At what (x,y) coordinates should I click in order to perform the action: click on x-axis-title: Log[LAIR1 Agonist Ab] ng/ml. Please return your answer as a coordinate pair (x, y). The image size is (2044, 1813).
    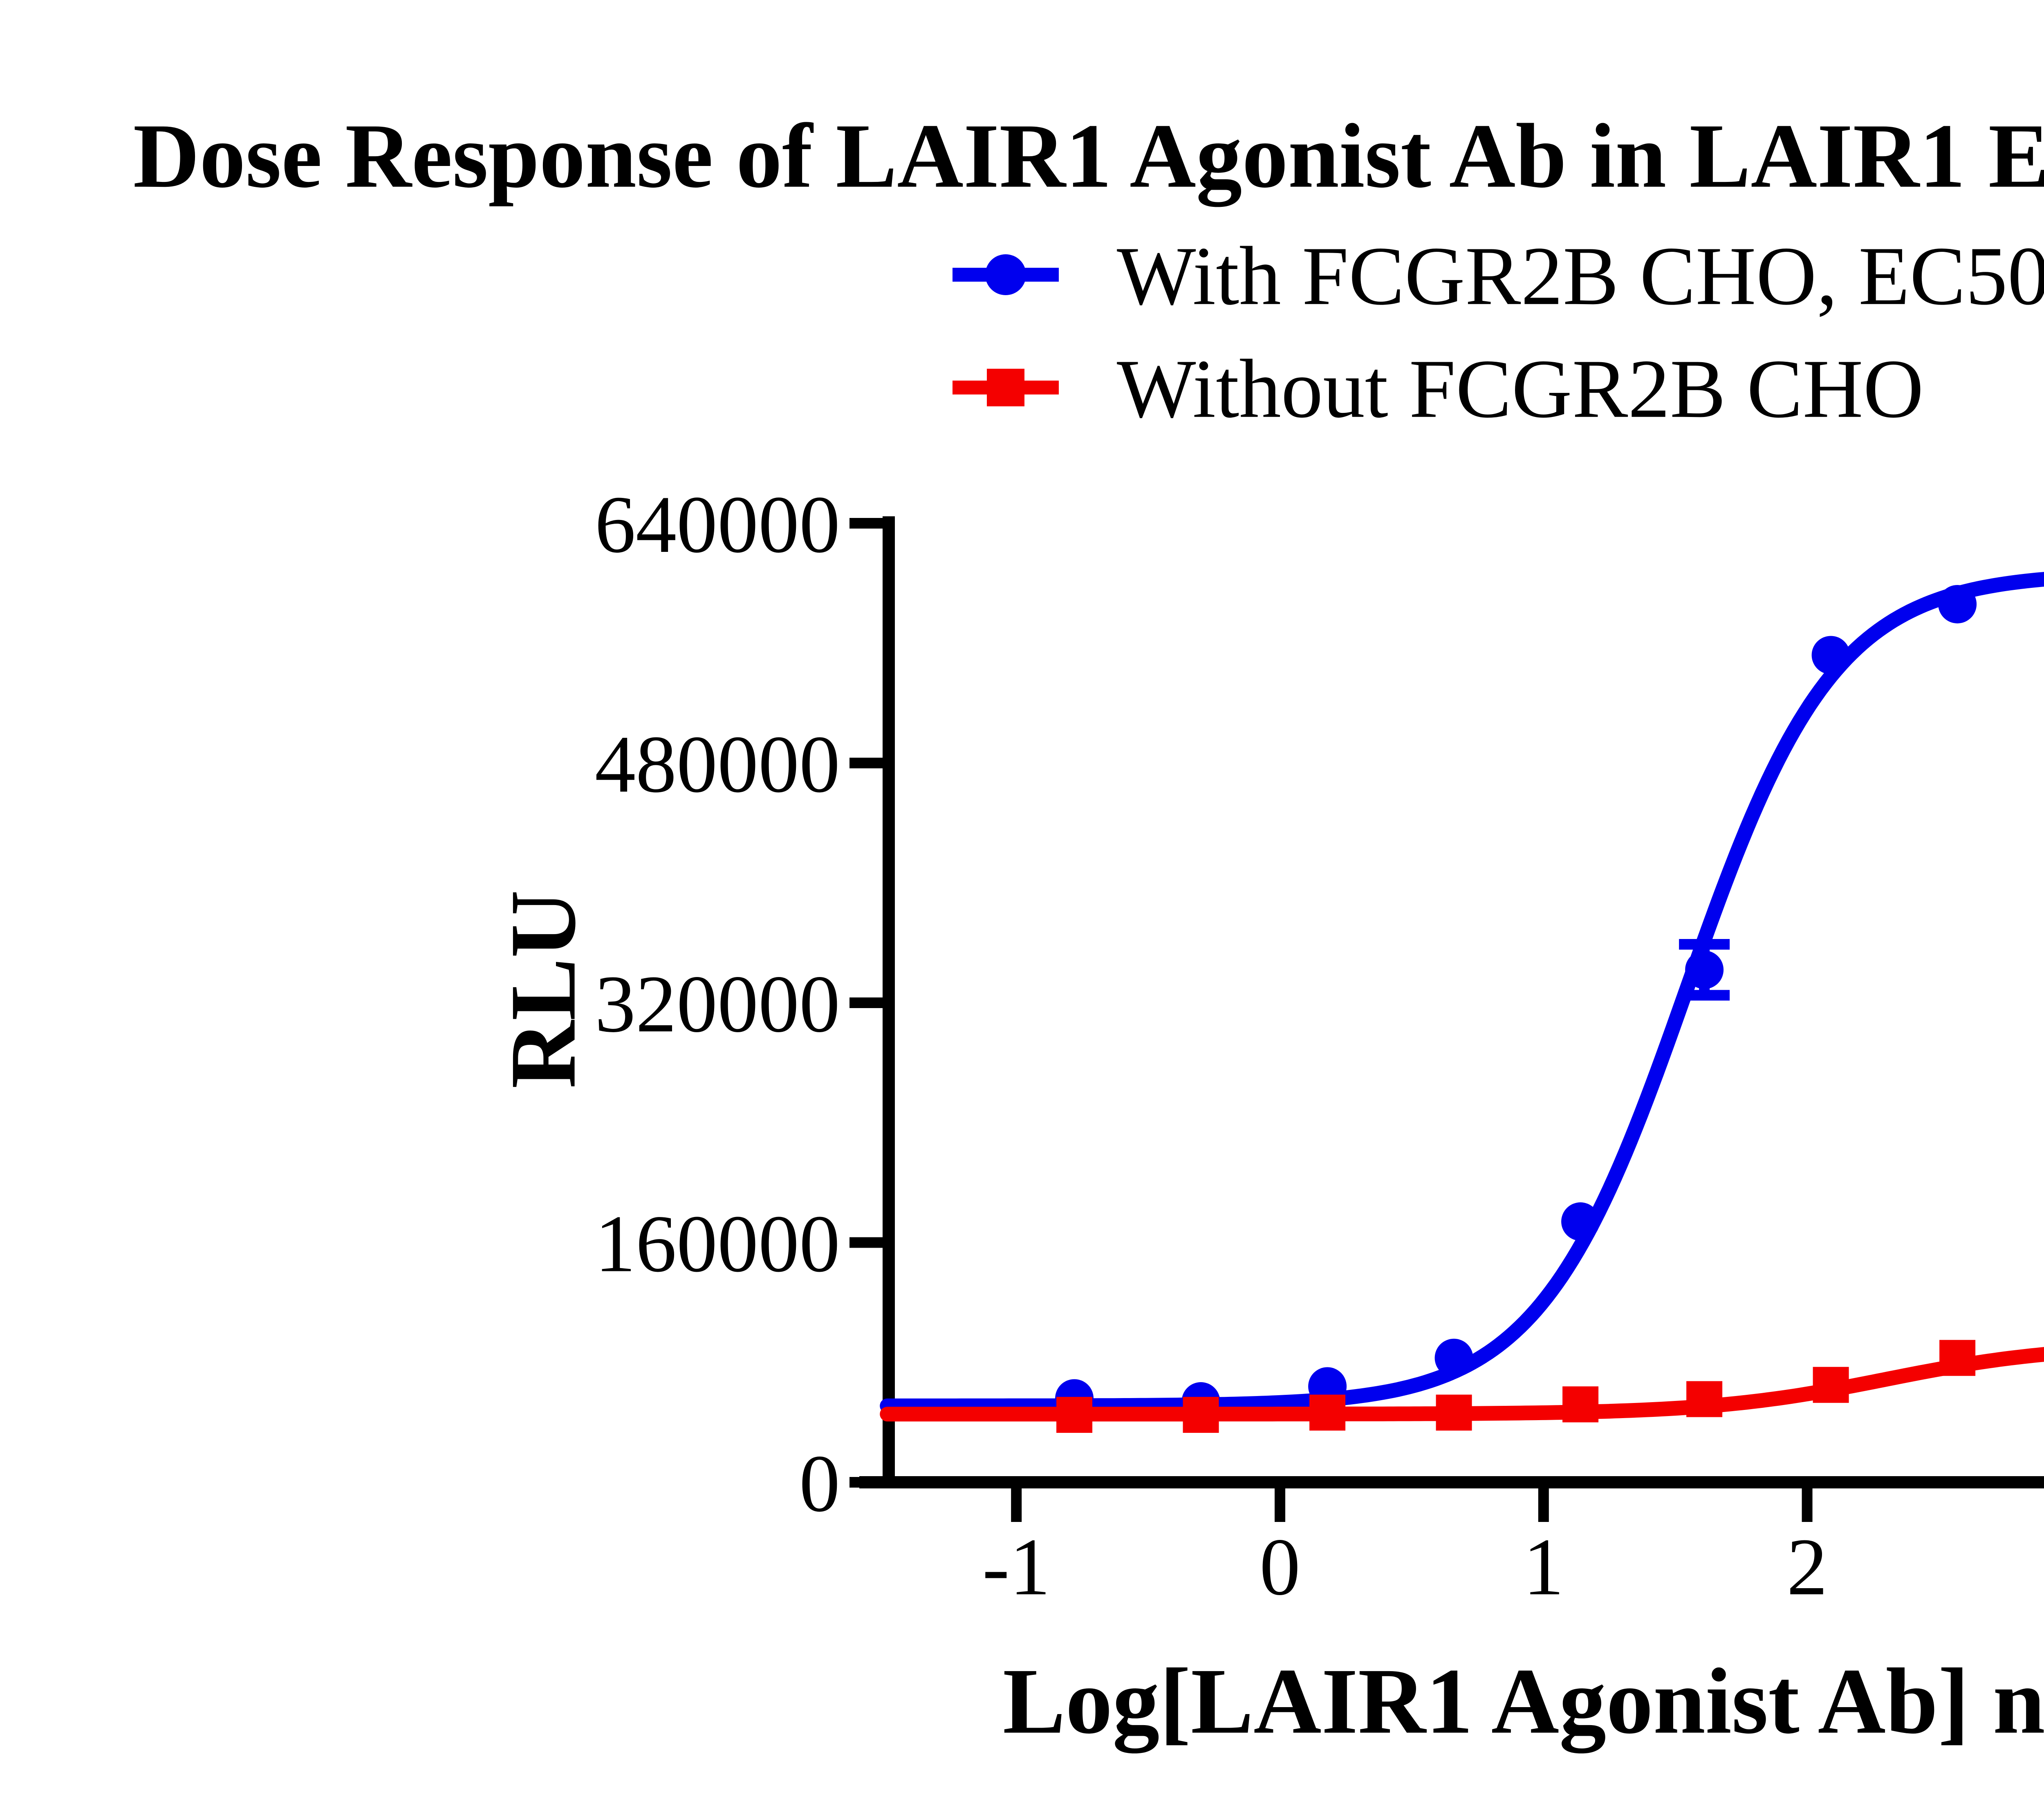
    Looking at the image, I should click on (1523, 1701).